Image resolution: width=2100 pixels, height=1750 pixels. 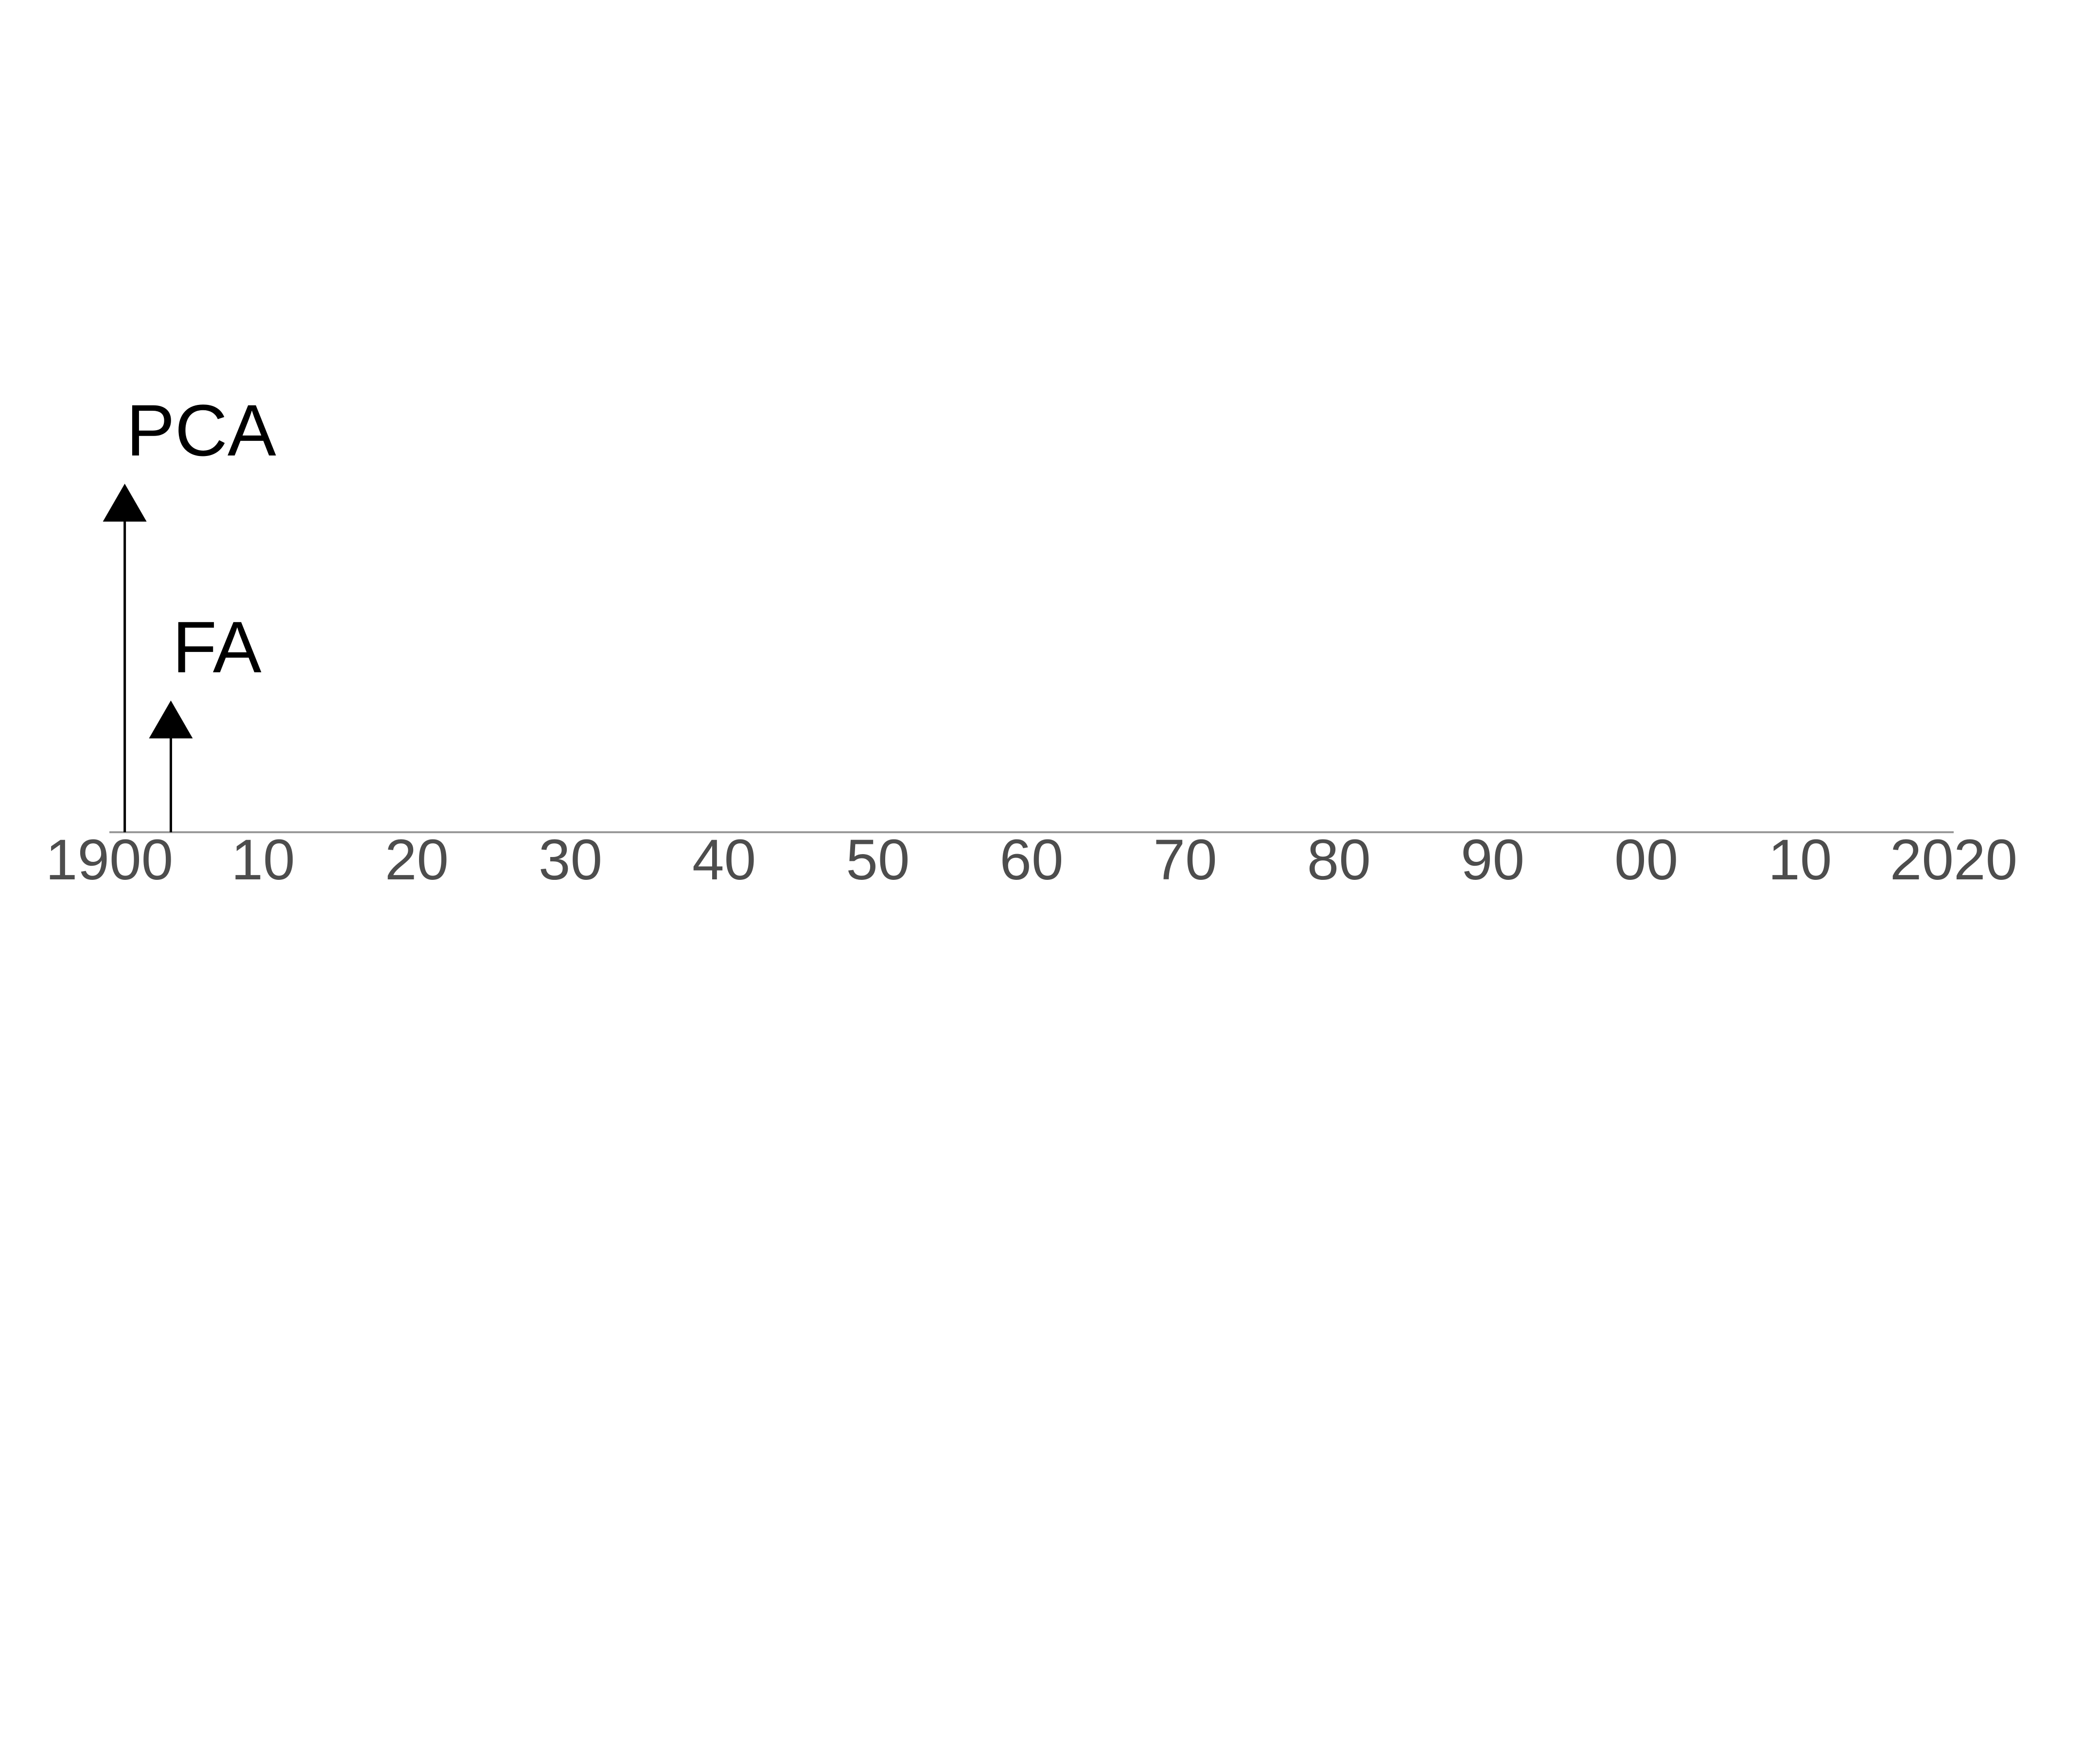 What do you see at coordinates (110, 860) in the screenshot?
I see `tick-label: 1900` at bounding box center [110, 860].